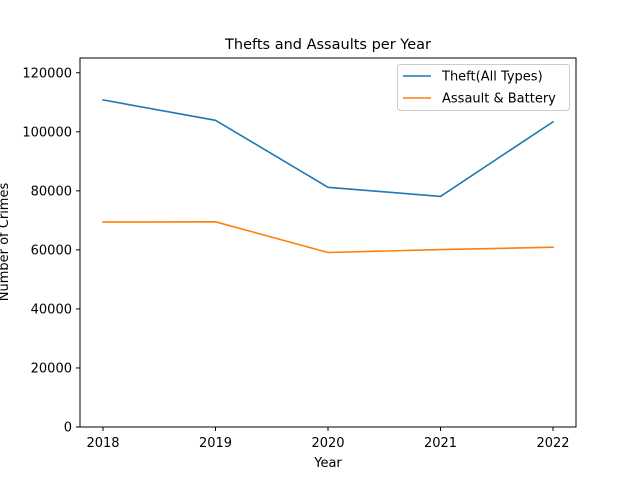 This screenshot has height=480, width=640. Describe the element at coordinates (327, 463) in the screenshot. I see `x-axis-label: Year` at that location.